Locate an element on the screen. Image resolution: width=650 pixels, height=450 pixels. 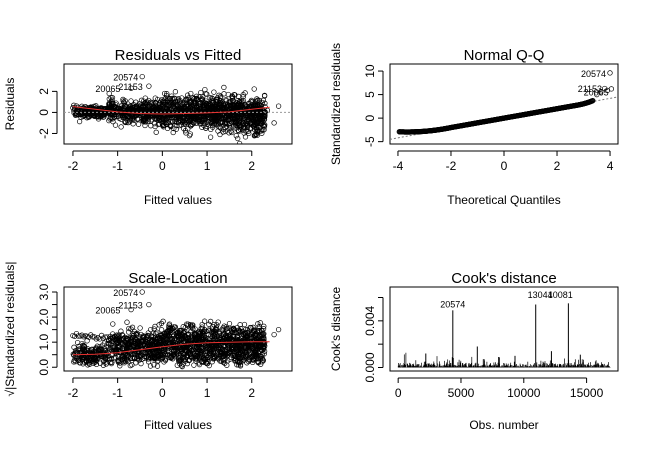
x-axis: 0 5000 10000 15000 is located at coordinates (499, 388).